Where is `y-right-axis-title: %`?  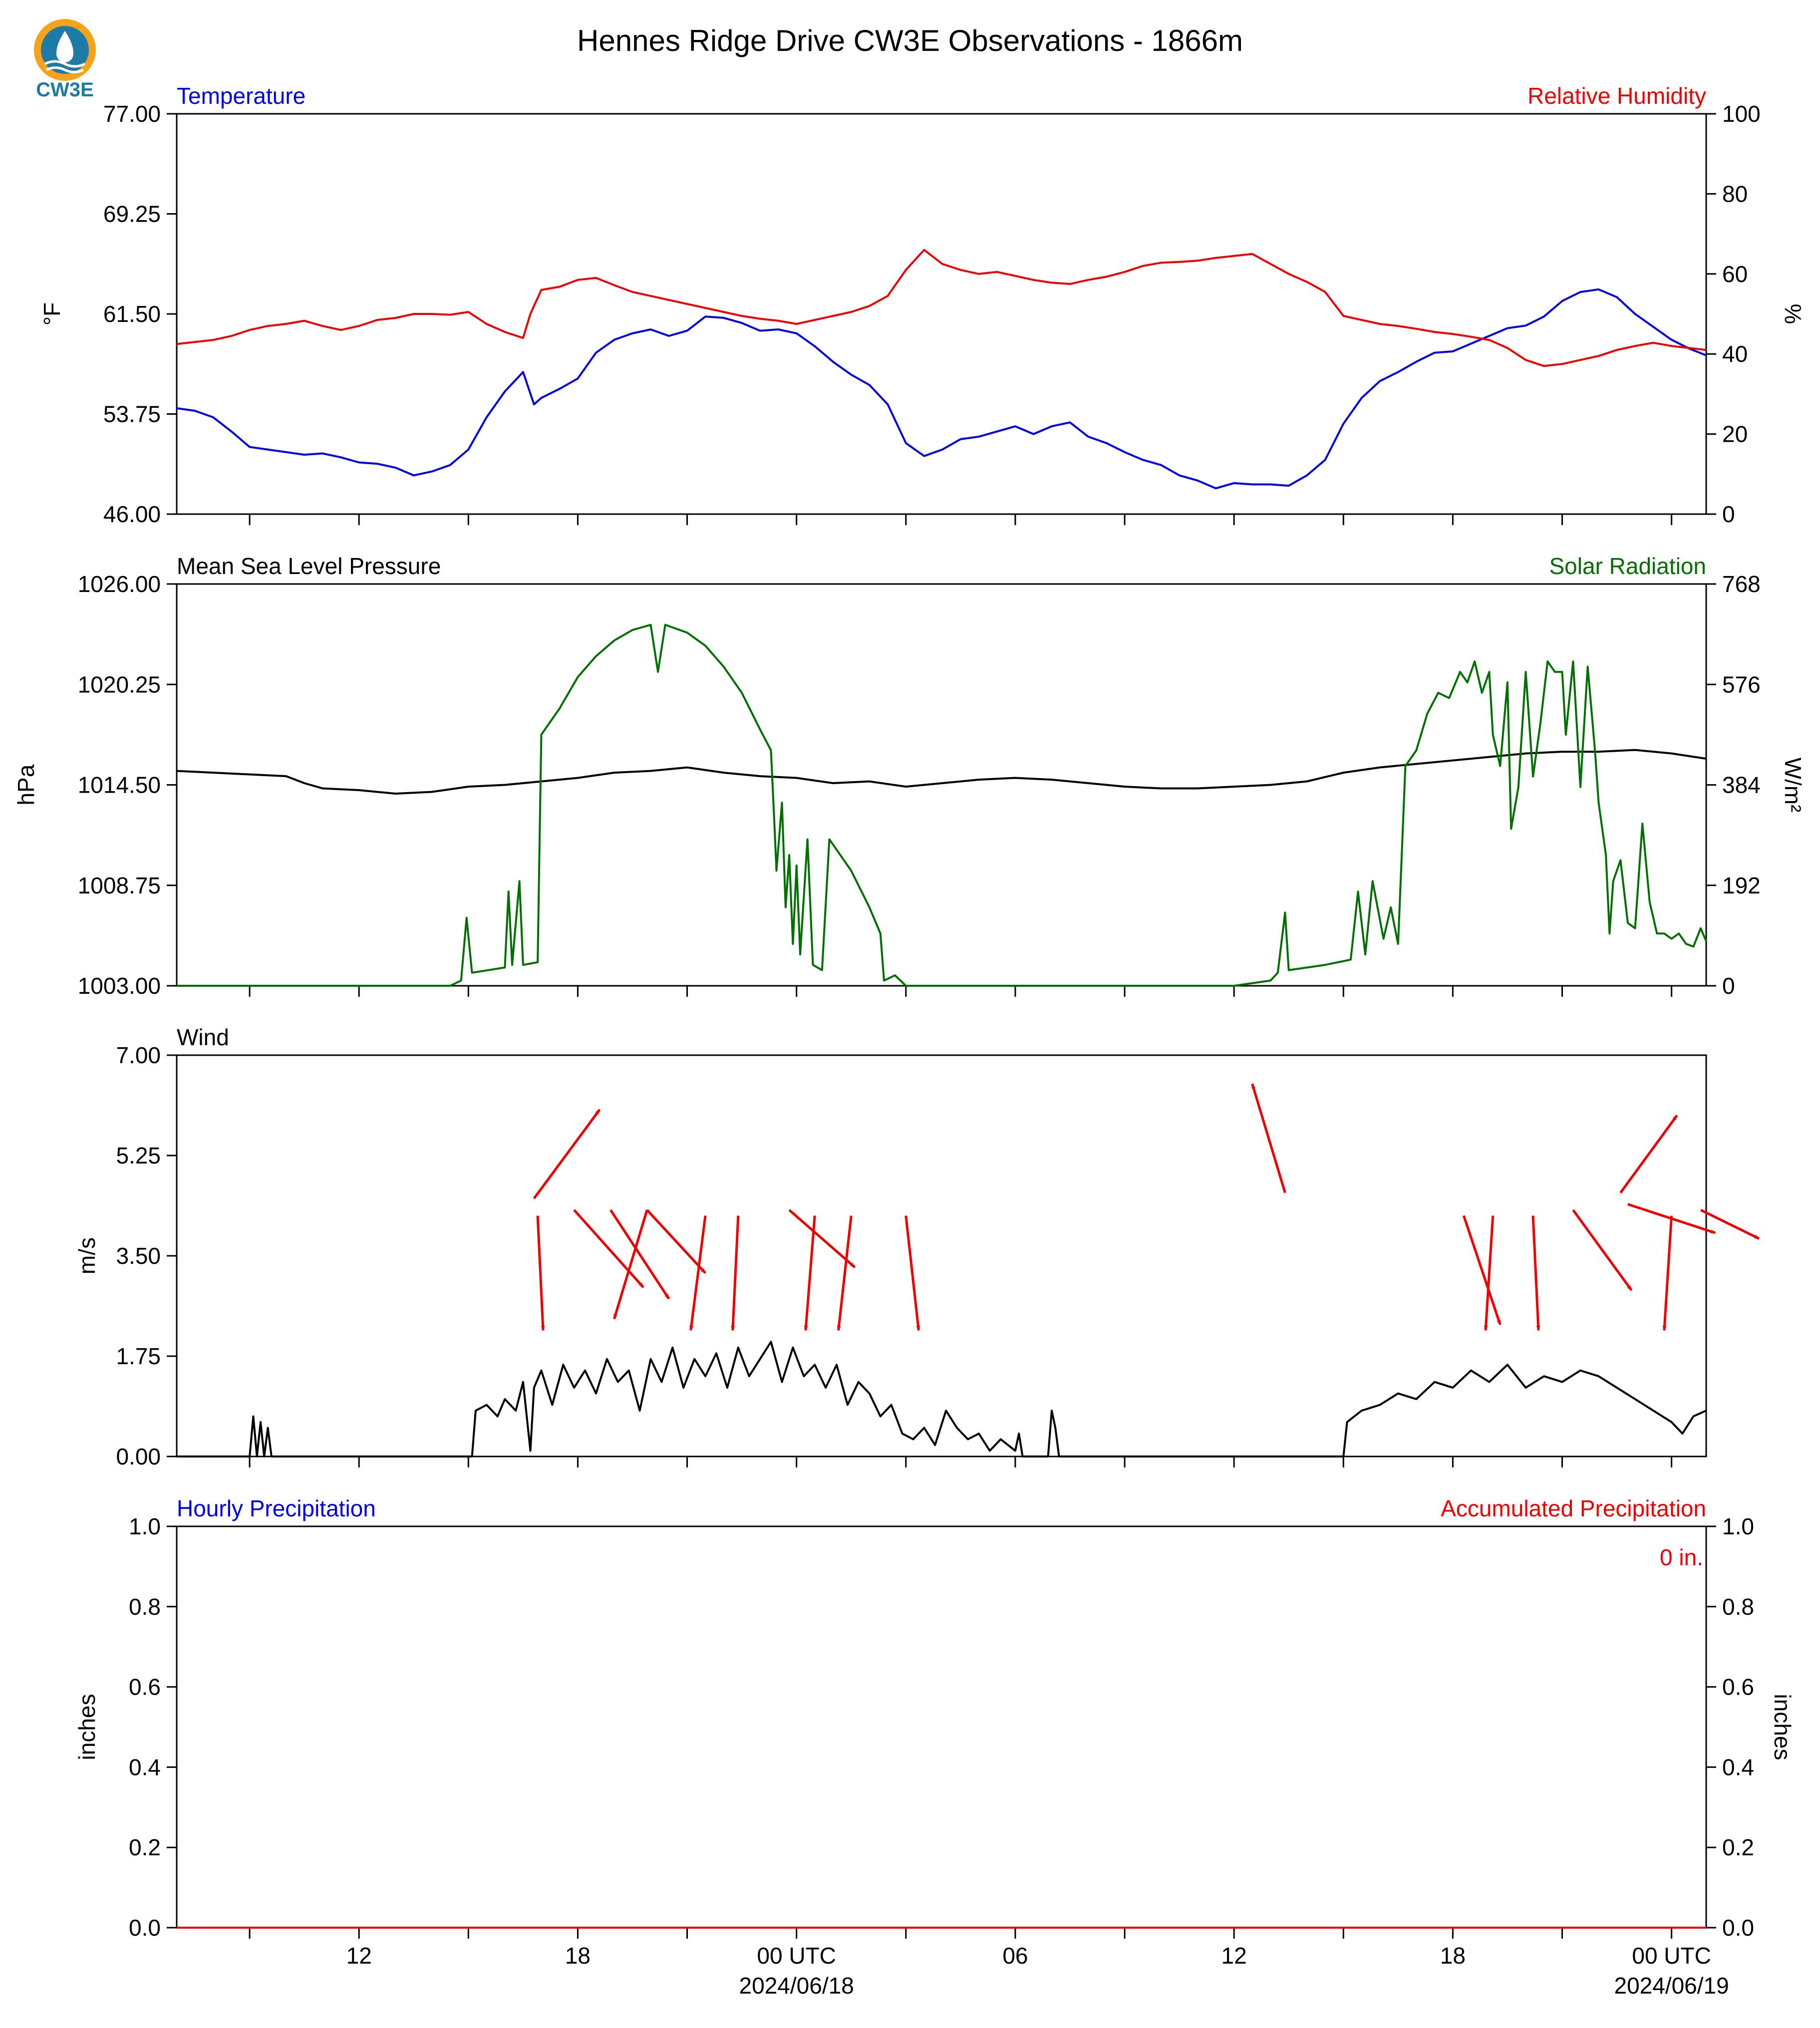 y-right-axis-title: % is located at coordinates (1793, 314).